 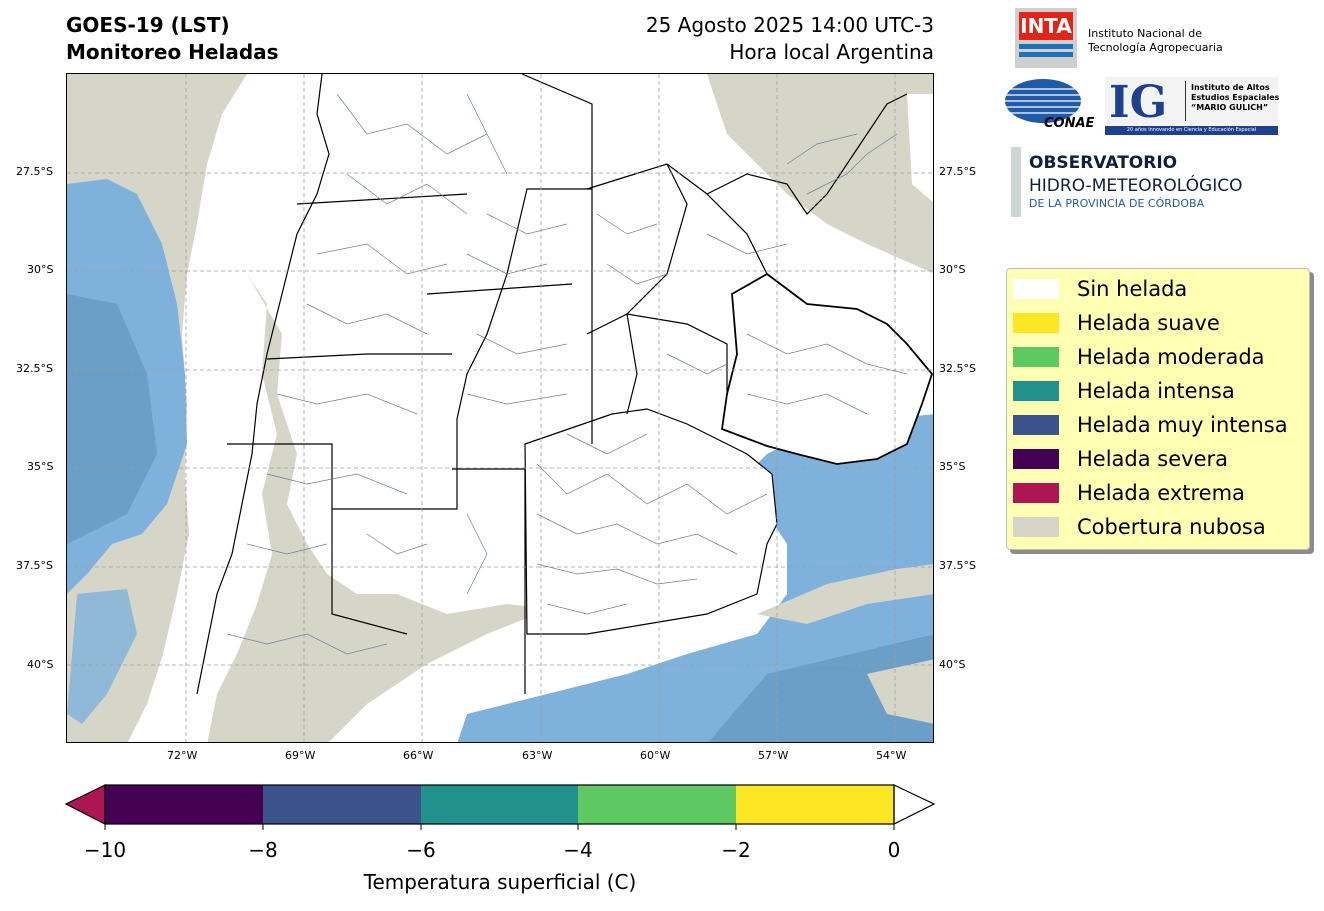 What do you see at coordinates (418, 755) in the screenshot?
I see `lon-label: 66°W` at bounding box center [418, 755].